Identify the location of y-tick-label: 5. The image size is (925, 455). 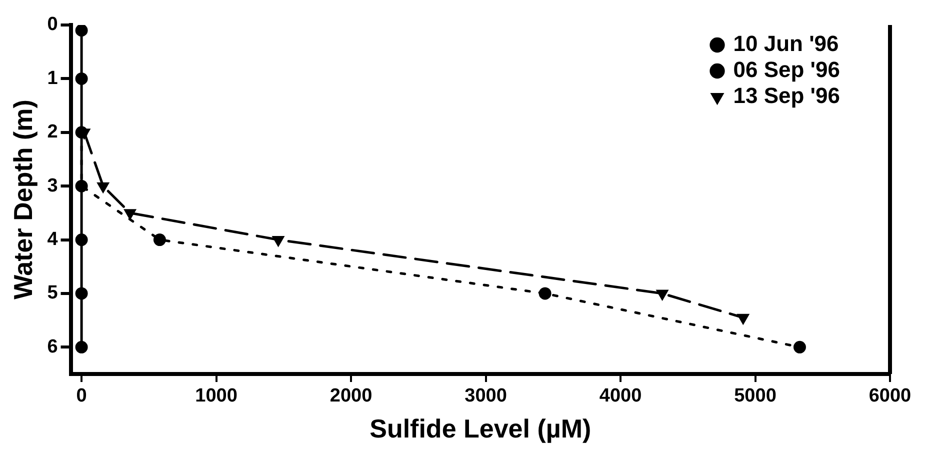
(52, 293).